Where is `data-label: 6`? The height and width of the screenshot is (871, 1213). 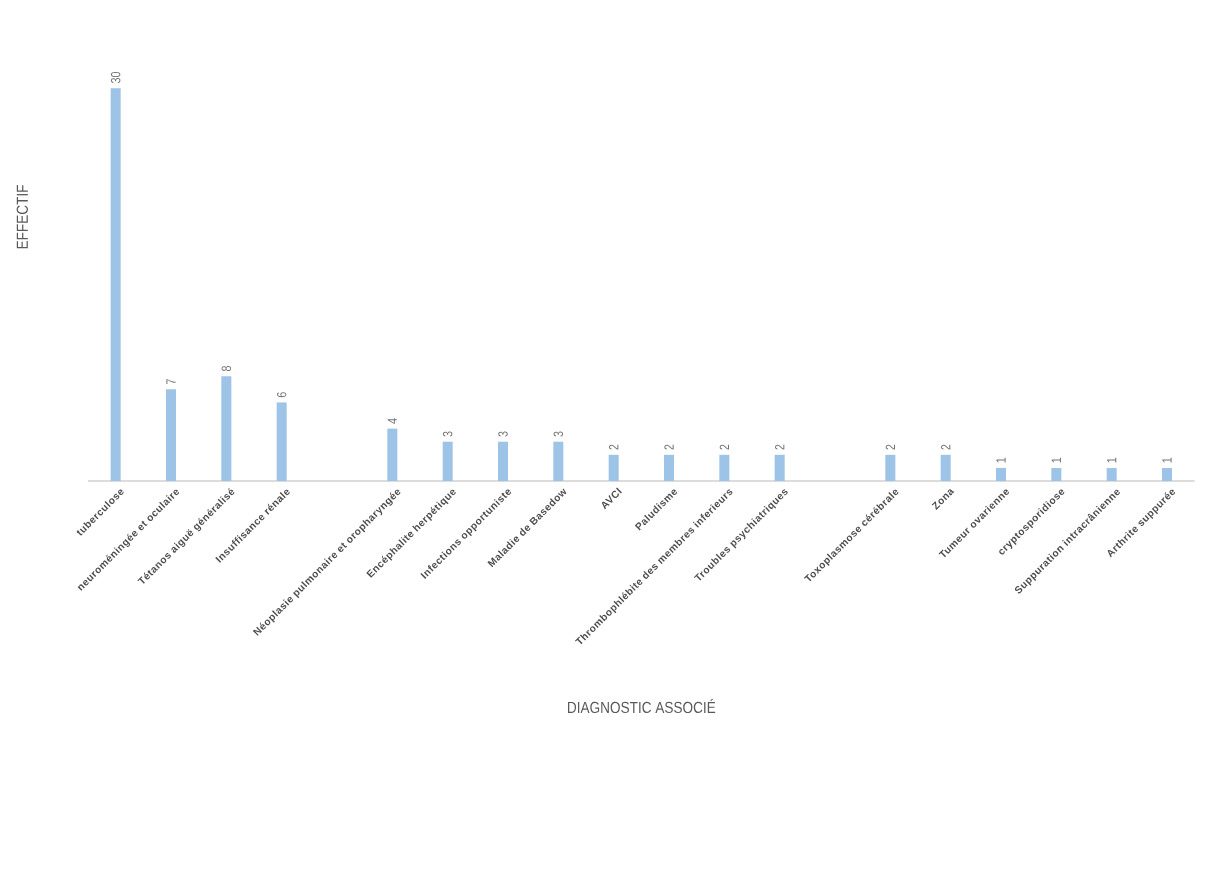
data-label: 6 is located at coordinates (281, 395).